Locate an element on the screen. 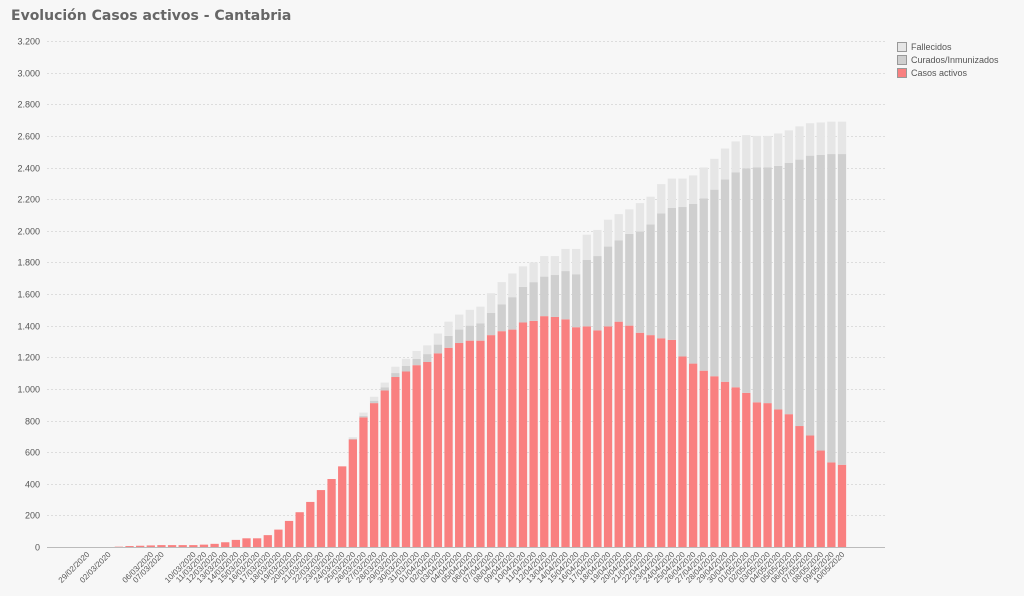 The width and height of the screenshot is (1024, 596). legend-item-fallecidos: Fallecidos is located at coordinates (948, 46).